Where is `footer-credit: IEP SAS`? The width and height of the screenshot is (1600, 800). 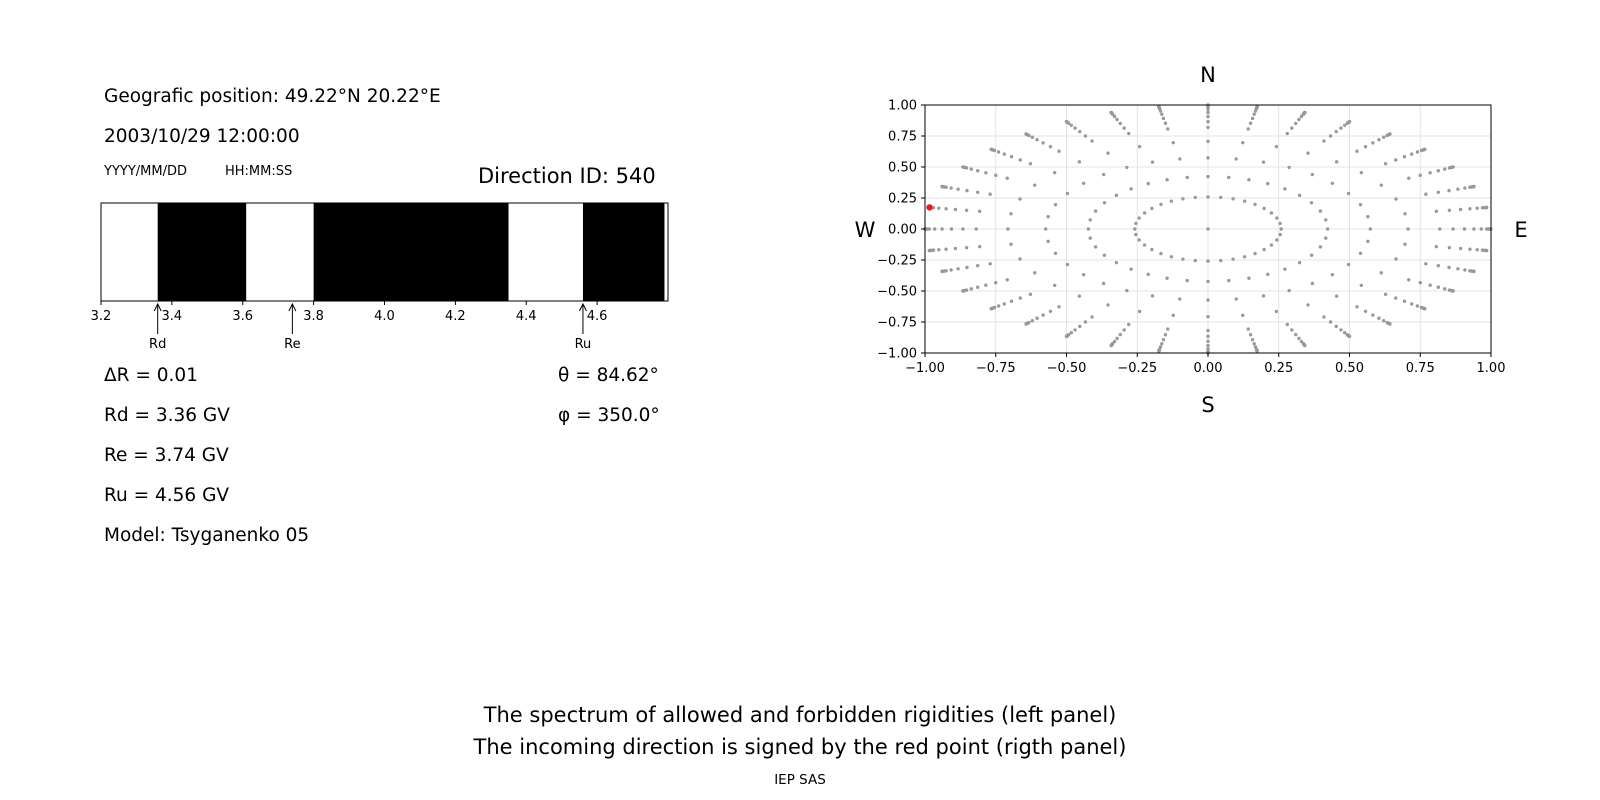 footer-credit: IEP SAS is located at coordinates (800, 780).